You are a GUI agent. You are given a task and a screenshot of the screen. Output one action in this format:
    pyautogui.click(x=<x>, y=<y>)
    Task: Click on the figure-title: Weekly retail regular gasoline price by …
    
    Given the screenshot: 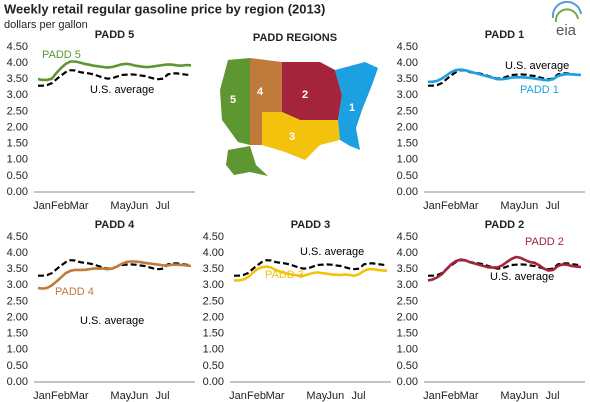 What is the action you would take?
    pyautogui.click(x=164, y=8)
    